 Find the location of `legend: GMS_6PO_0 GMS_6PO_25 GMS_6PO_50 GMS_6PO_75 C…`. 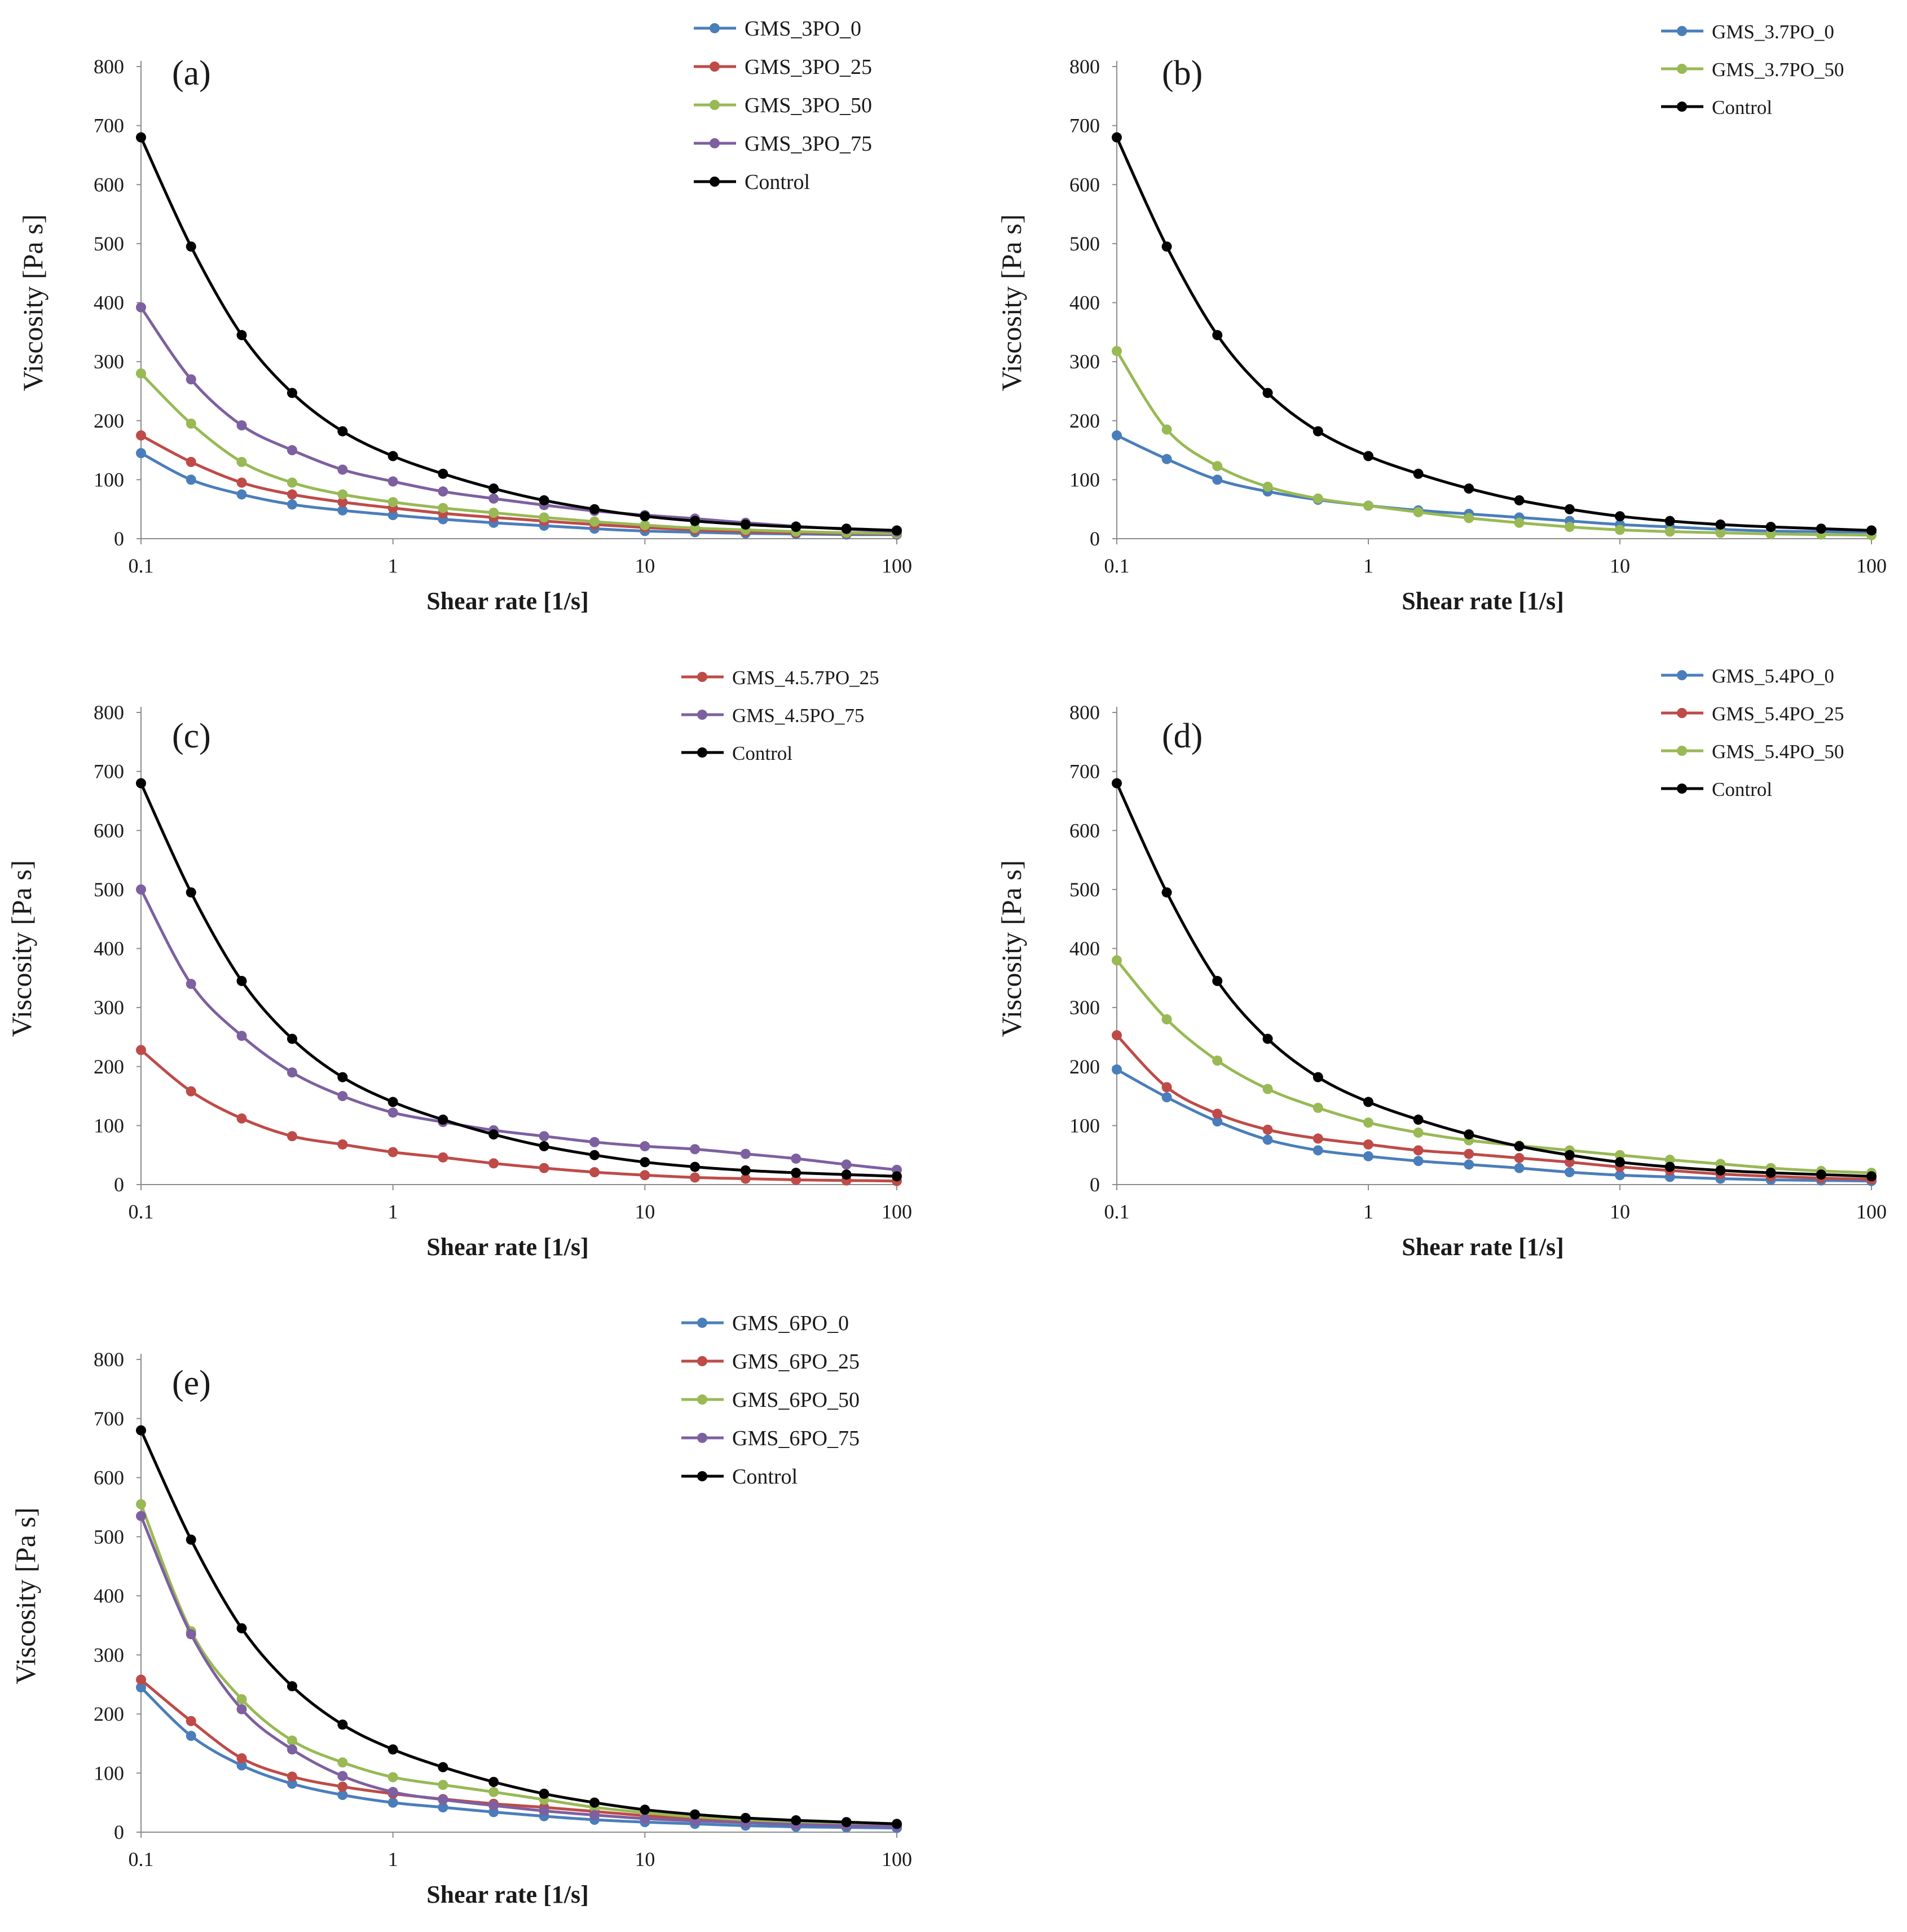

legend: GMS_6PO_0 GMS_6PO_25 GMS_6PO_50 GMS_6PO_75 C… is located at coordinates (770, 1401).